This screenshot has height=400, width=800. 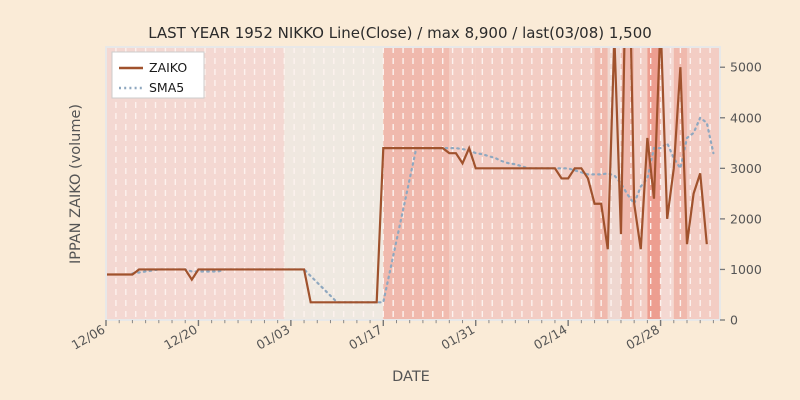 What do you see at coordinates (741, 194) in the screenshot?
I see `y-axis-ticks: 0 1000 2000 3000 4000 5000` at bounding box center [741, 194].